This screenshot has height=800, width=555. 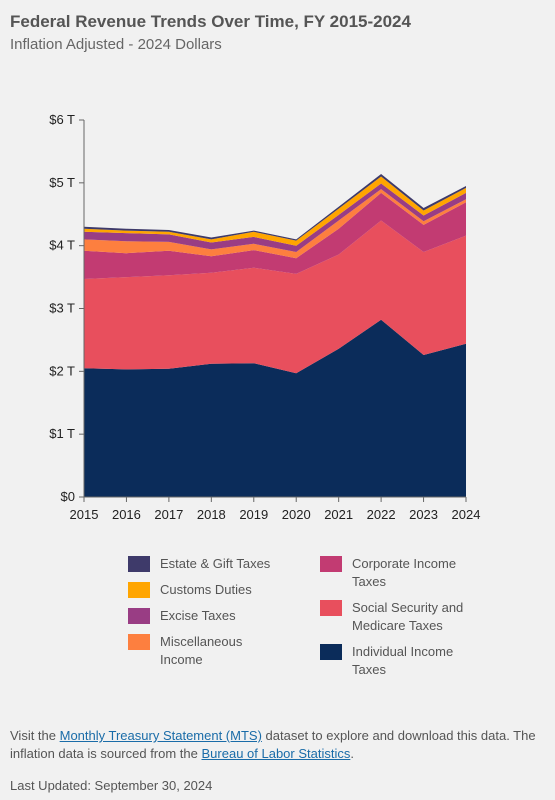 What do you see at coordinates (35, 735) in the screenshot?
I see `footer-text: Visit the` at bounding box center [35, 735].